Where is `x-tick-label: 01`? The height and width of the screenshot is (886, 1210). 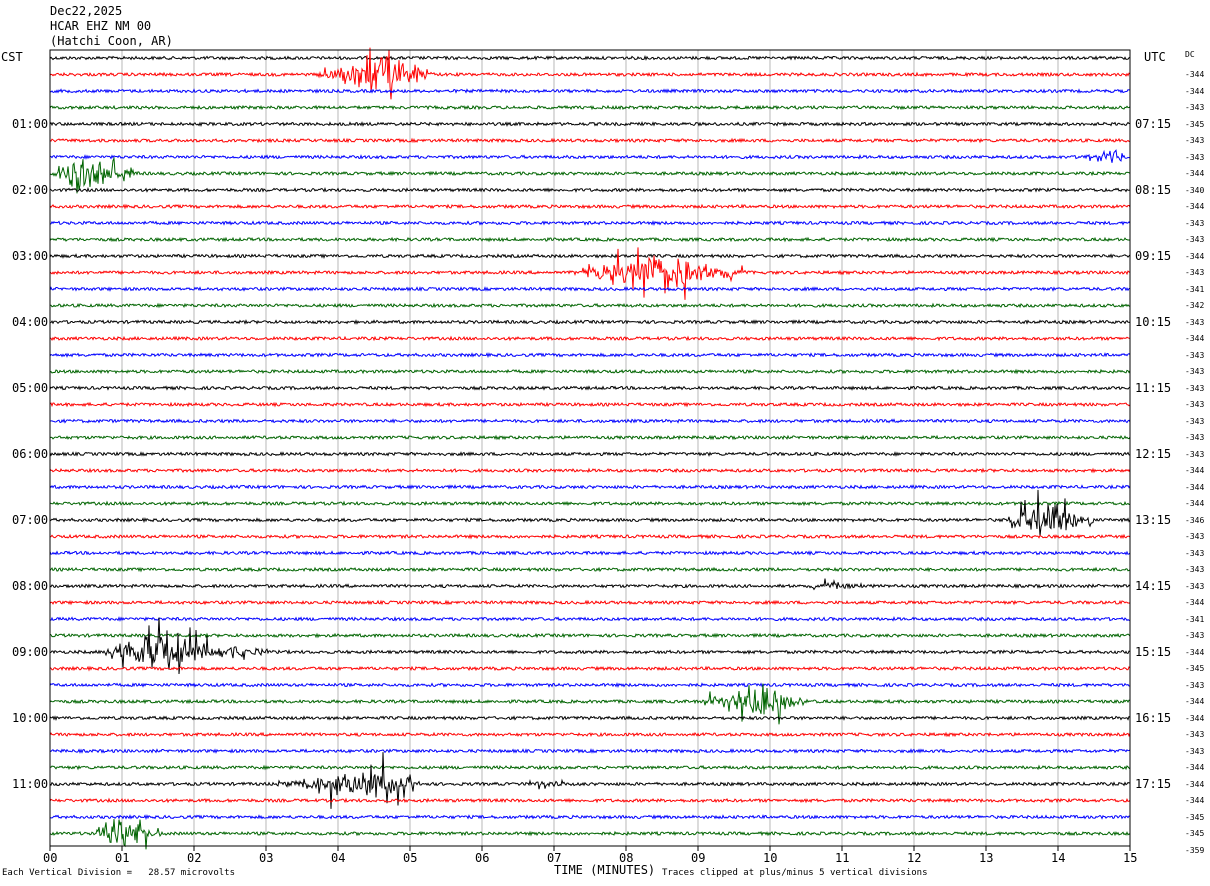 x-tick-label: 01 is located at coordinates (122, 858).